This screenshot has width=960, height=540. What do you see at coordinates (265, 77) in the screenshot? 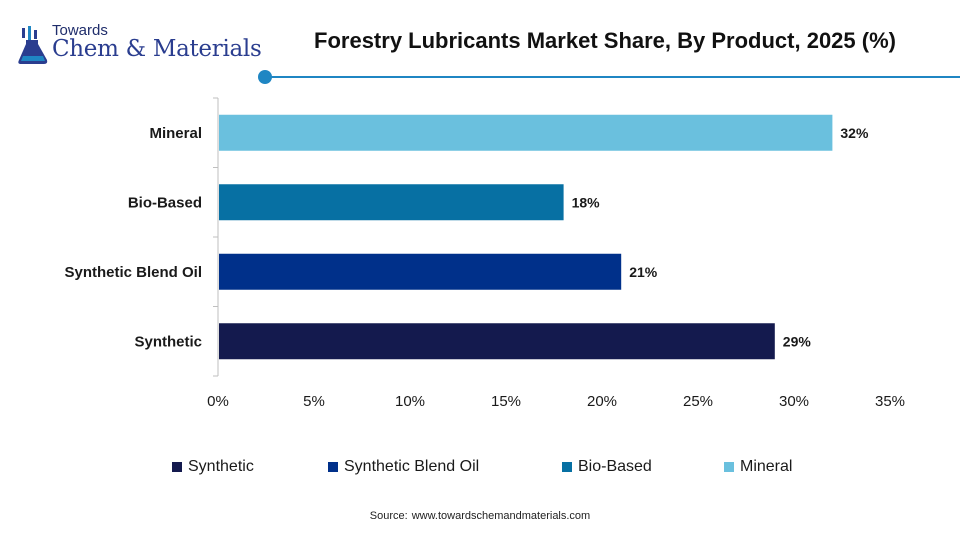
I see `title-divider-dot` at bounding box center [265, 77].